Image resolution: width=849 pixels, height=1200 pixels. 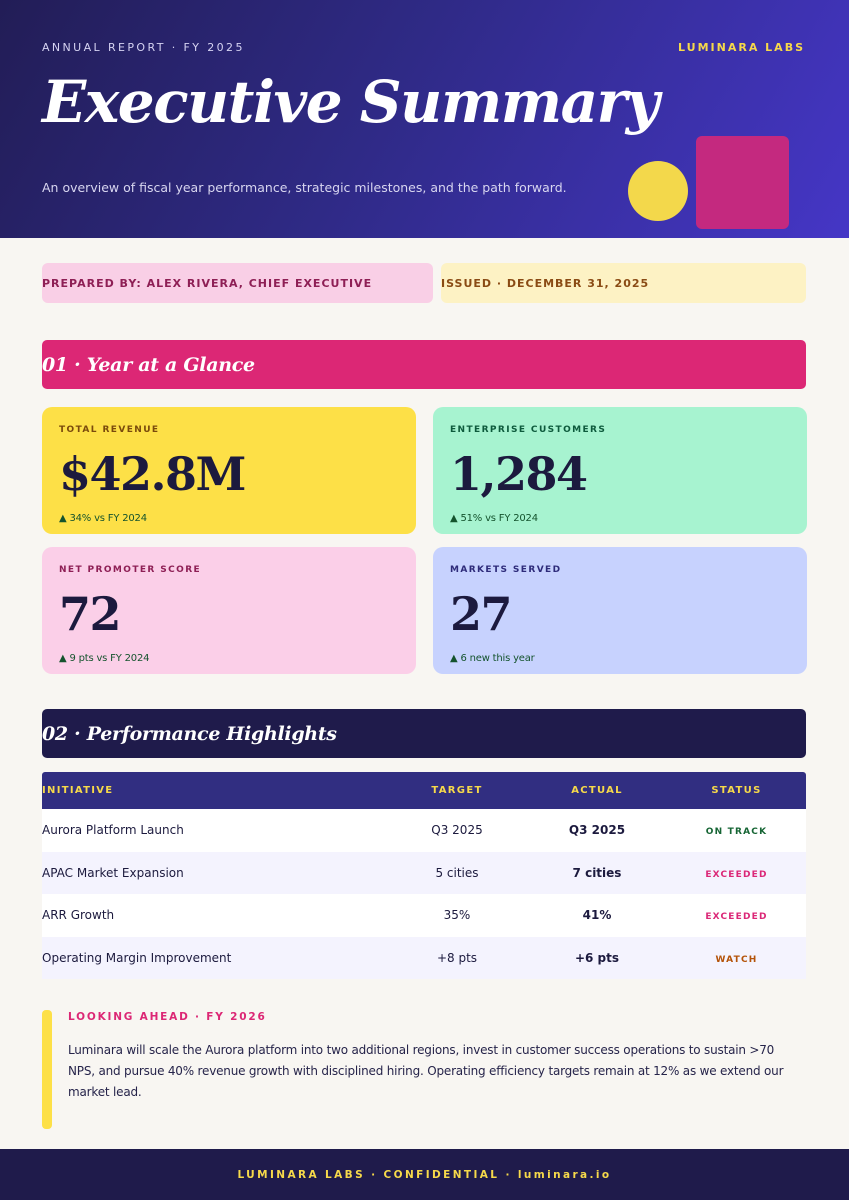 What do you see at coordinates (78, 790) in the screenshot?
I see `column-header-initiative: INITIATIVE` at bounding box center [78, 790].